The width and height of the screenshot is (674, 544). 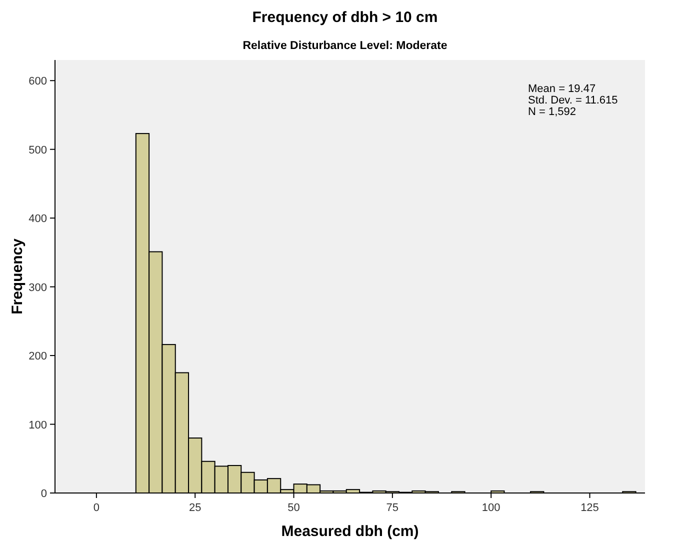 I want to click on annotation: Mean = 19.47, so click(x=562, y=89).